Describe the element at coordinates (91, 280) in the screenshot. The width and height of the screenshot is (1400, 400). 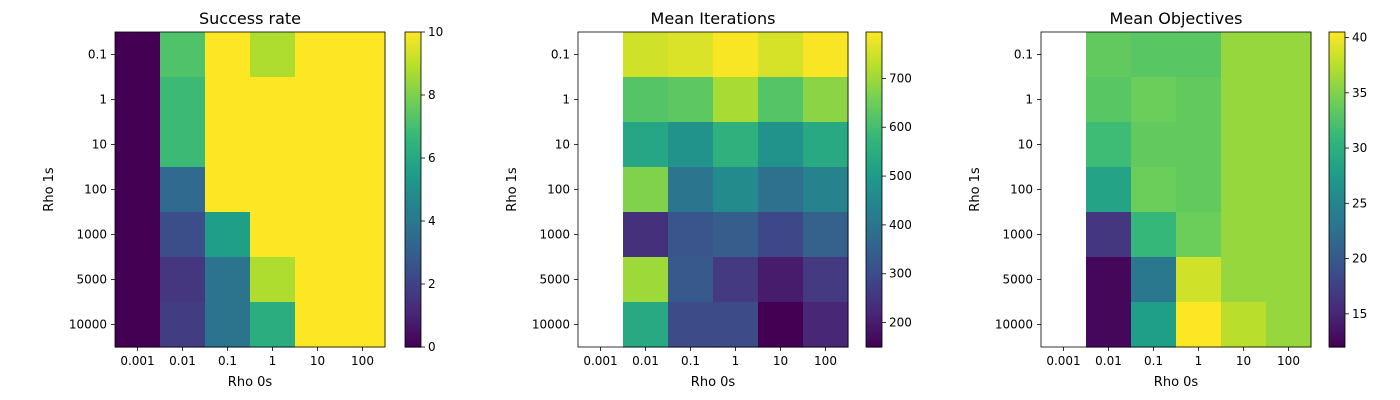
I see `y-tick-label: 5000` at that location.